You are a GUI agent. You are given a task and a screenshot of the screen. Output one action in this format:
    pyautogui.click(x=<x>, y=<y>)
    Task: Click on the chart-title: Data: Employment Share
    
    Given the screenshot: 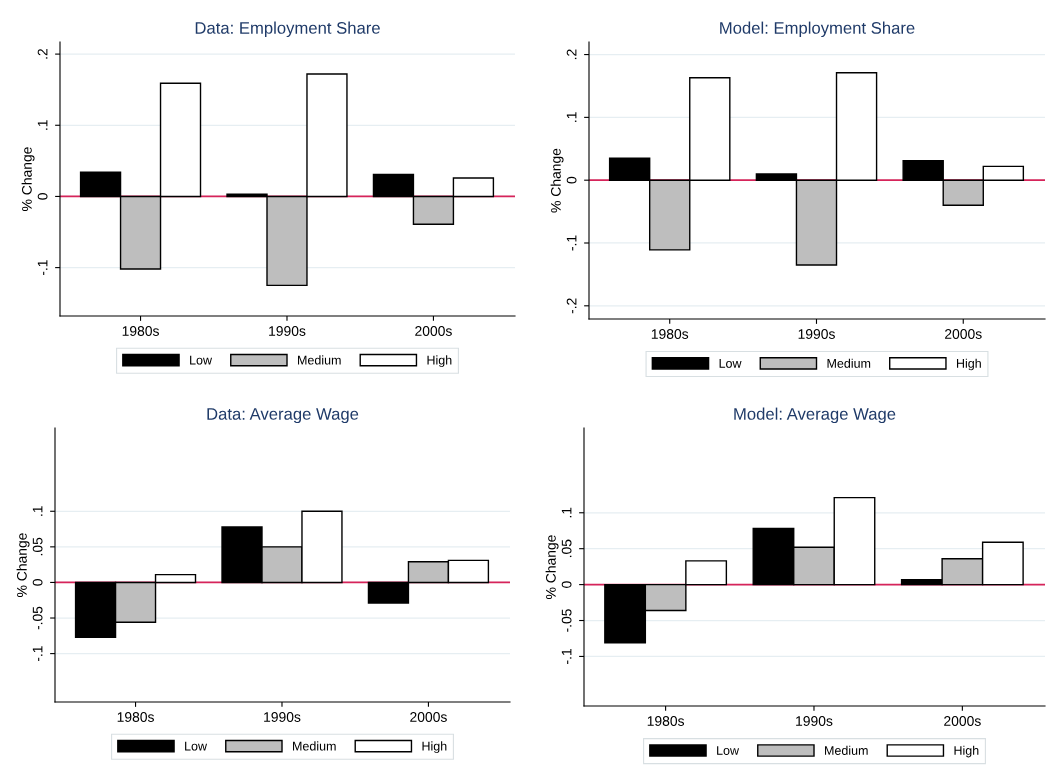 What is the action you would take?
    pyautogui.click(x=287, y=29)
    